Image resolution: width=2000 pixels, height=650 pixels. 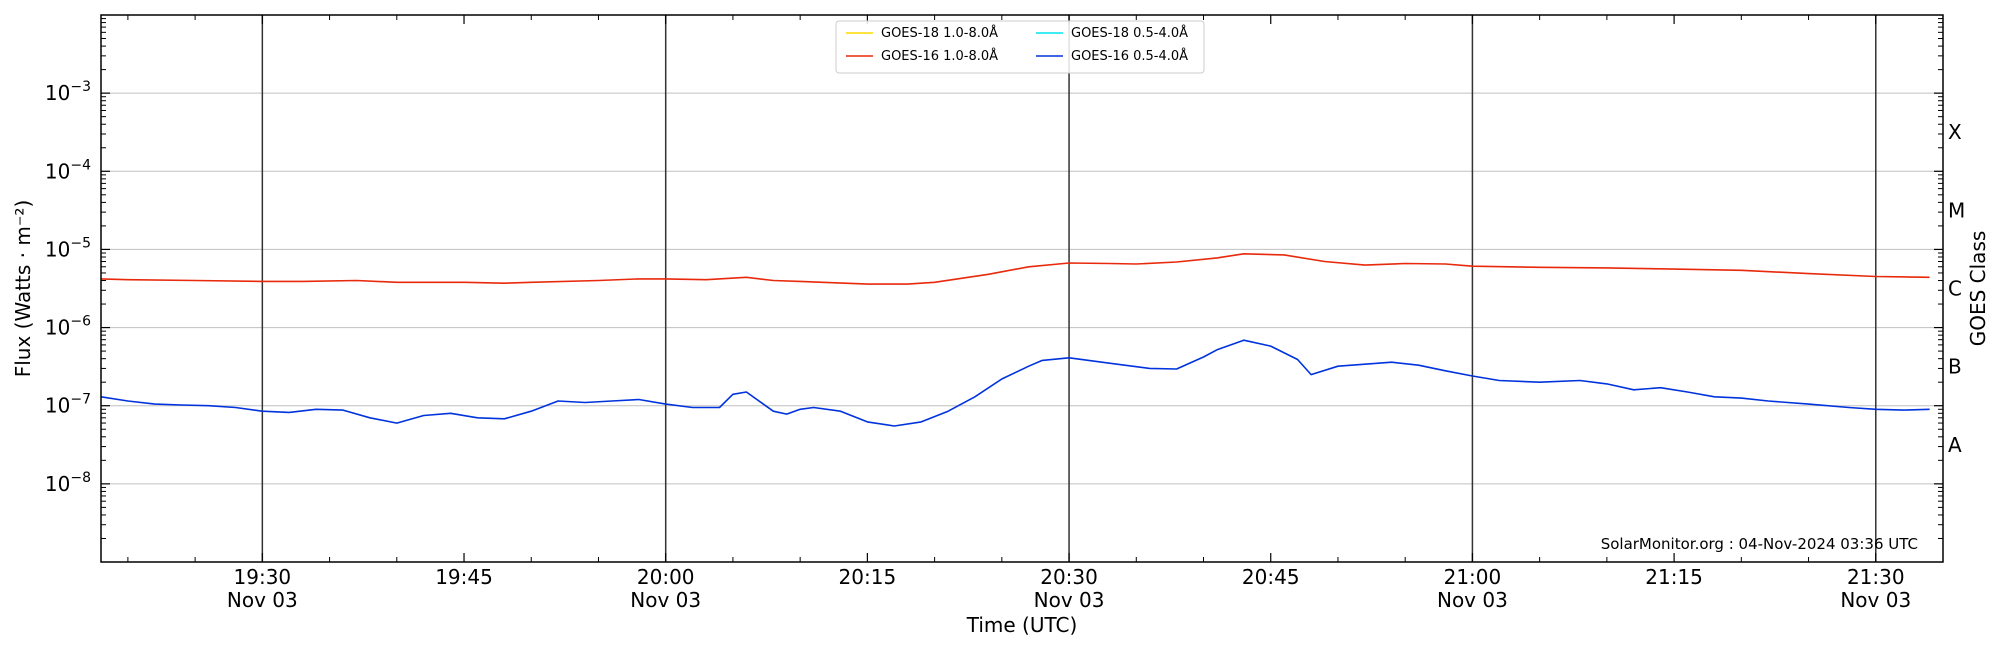 I want to click on legend-box, so click(x=1020, y=47).